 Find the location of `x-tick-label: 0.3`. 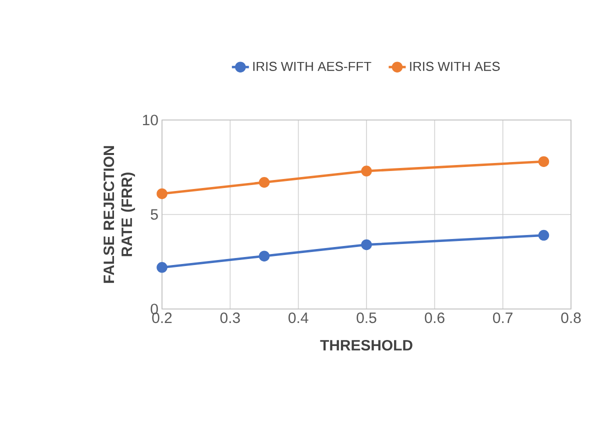

x-tick-label: 0.3 is located at coordinates (230, 318).